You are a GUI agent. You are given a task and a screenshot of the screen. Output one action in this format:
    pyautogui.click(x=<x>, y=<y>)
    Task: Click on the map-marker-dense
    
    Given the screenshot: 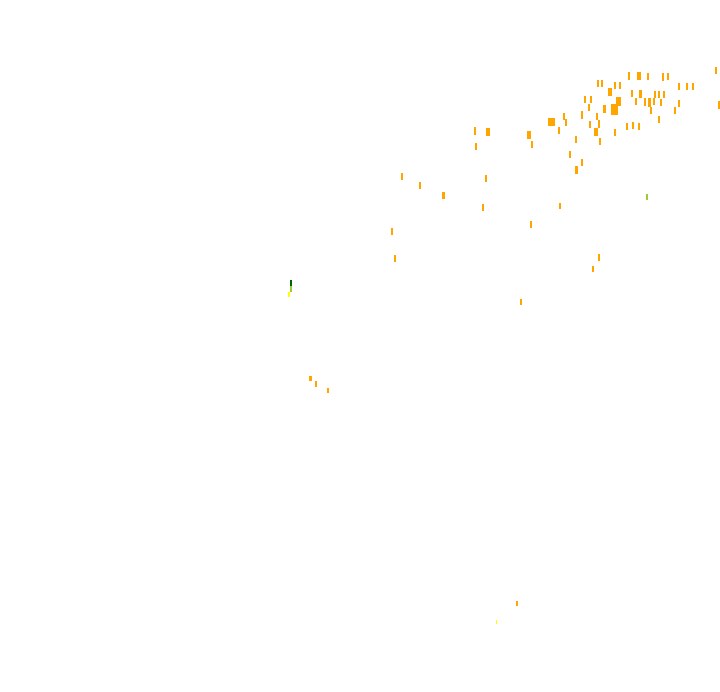 What is the action you would take?
    pyautogui.click(x=291, y=283)
    